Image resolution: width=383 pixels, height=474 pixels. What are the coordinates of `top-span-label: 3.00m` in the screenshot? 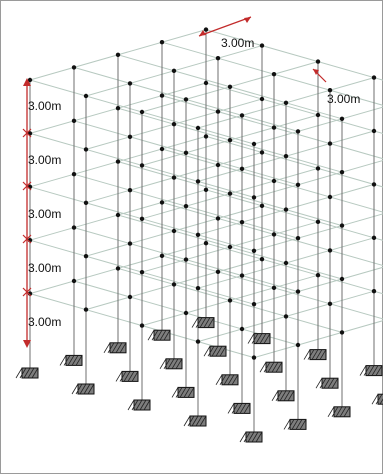 It's located at (237, 43).